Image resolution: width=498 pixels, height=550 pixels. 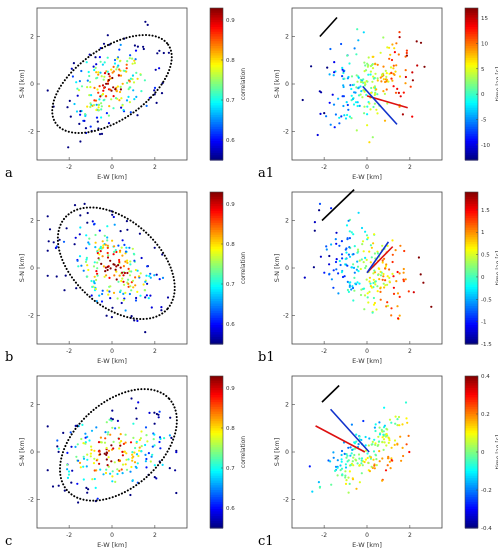 What do you see at coordinates (287, 452) in the screenshot?
I see `y-tick-label: 0` at bounding box center [287, 452].